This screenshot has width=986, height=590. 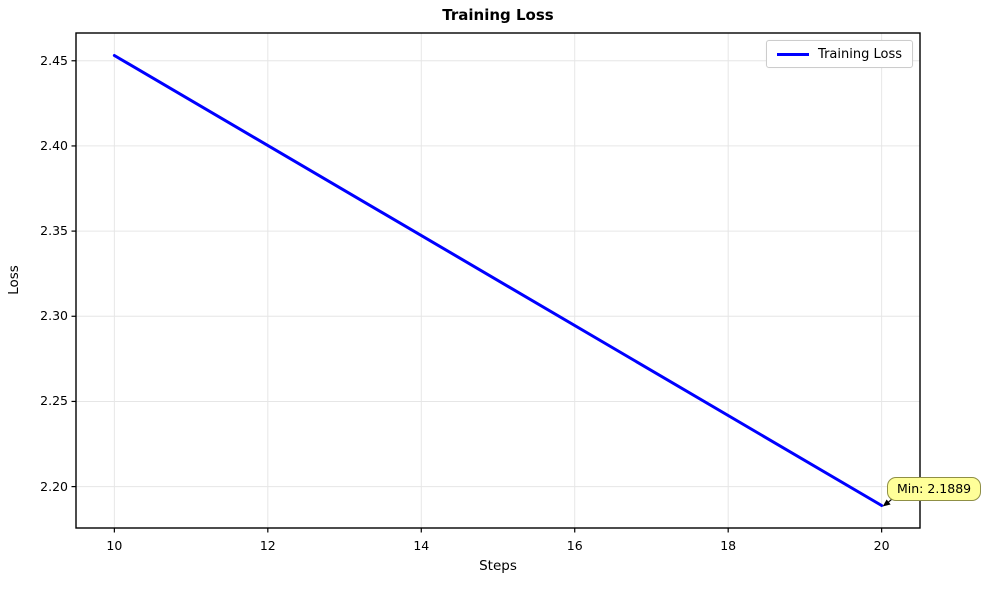 I want to click on x-tick-label: 18, so click(x=728, y=545).